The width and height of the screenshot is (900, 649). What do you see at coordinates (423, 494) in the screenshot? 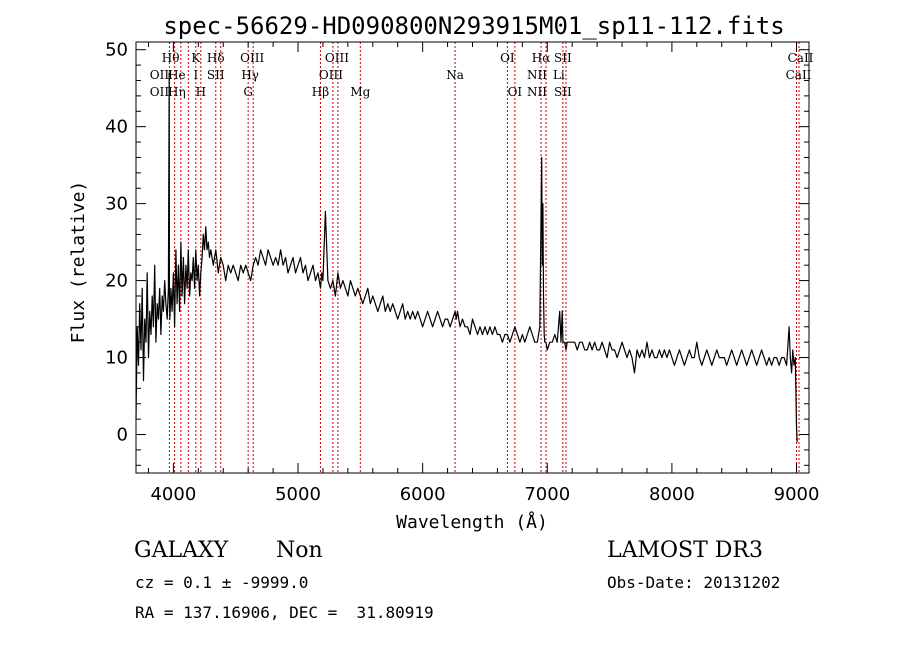
I see `x-tick-label: 6000` at bounding box center [423, 494].